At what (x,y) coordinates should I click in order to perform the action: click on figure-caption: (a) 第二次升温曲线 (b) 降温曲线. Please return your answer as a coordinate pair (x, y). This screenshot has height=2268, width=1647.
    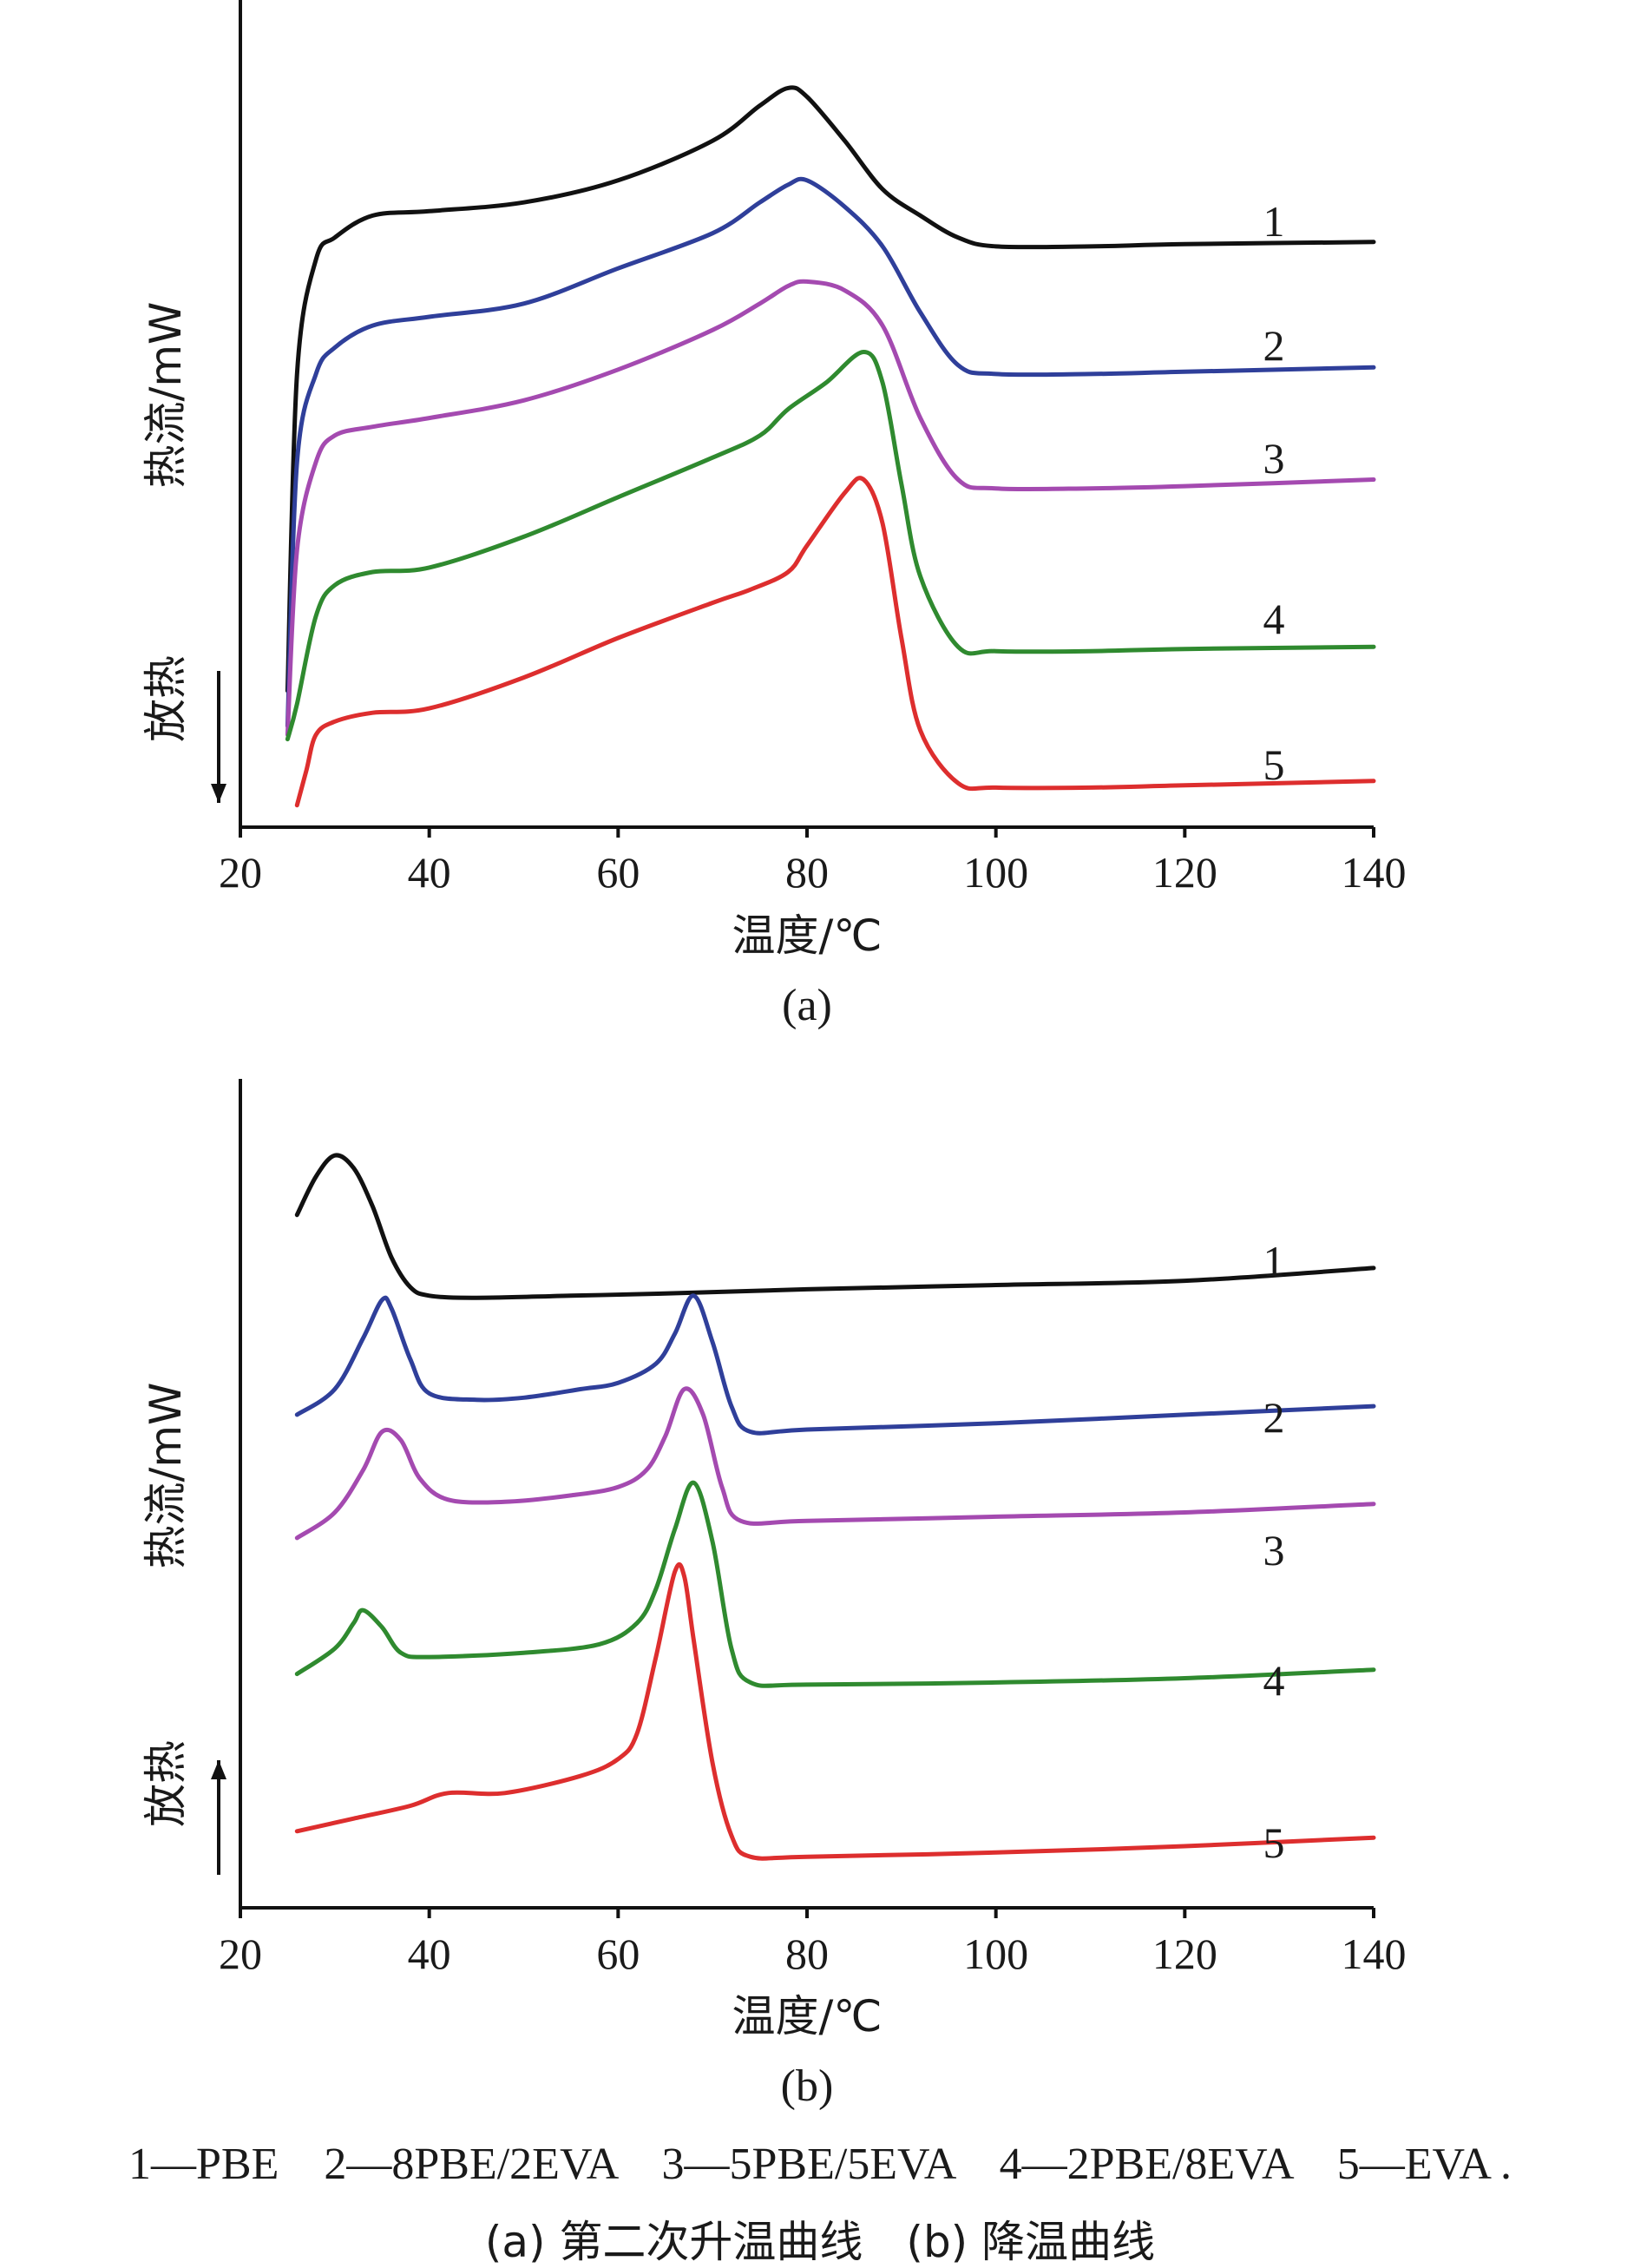
    Looking at the image, I should click on (820, 2242).